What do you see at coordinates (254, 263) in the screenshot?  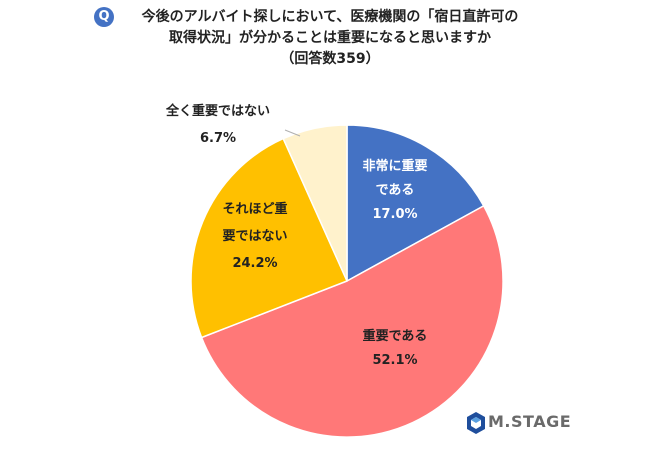 I see `slice-value-label-3: 24.2%` at bounding box center [254, 263].